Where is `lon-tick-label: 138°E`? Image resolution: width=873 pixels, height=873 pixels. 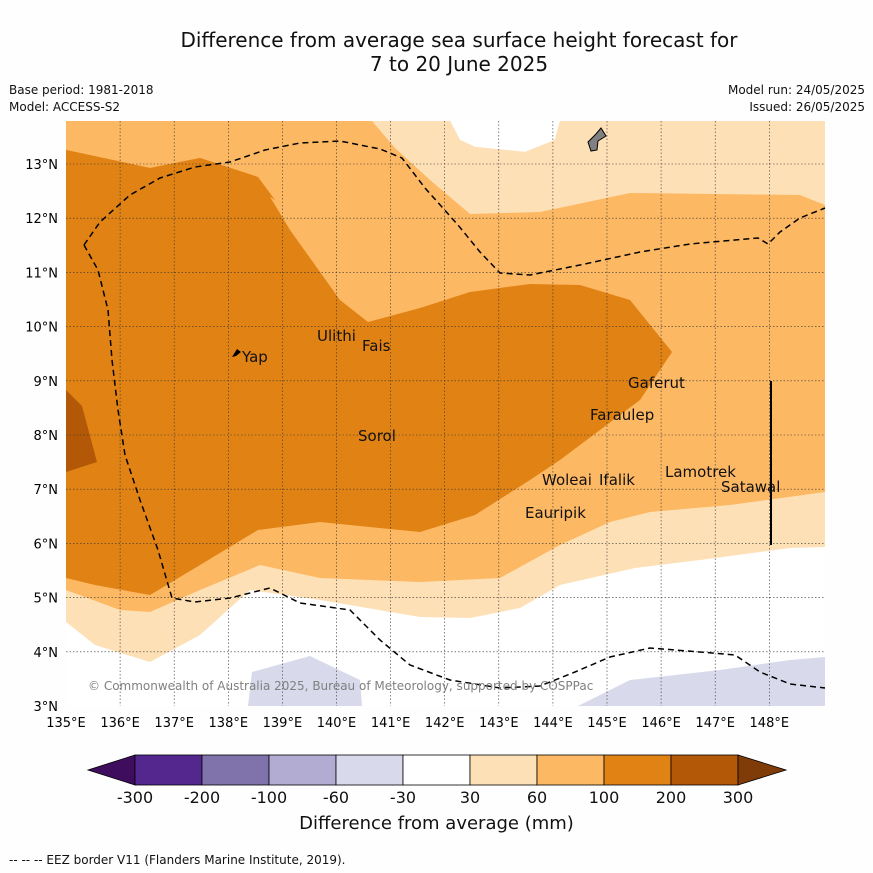
lon-tick-label: 138°E is located at coordinates (229, 723).